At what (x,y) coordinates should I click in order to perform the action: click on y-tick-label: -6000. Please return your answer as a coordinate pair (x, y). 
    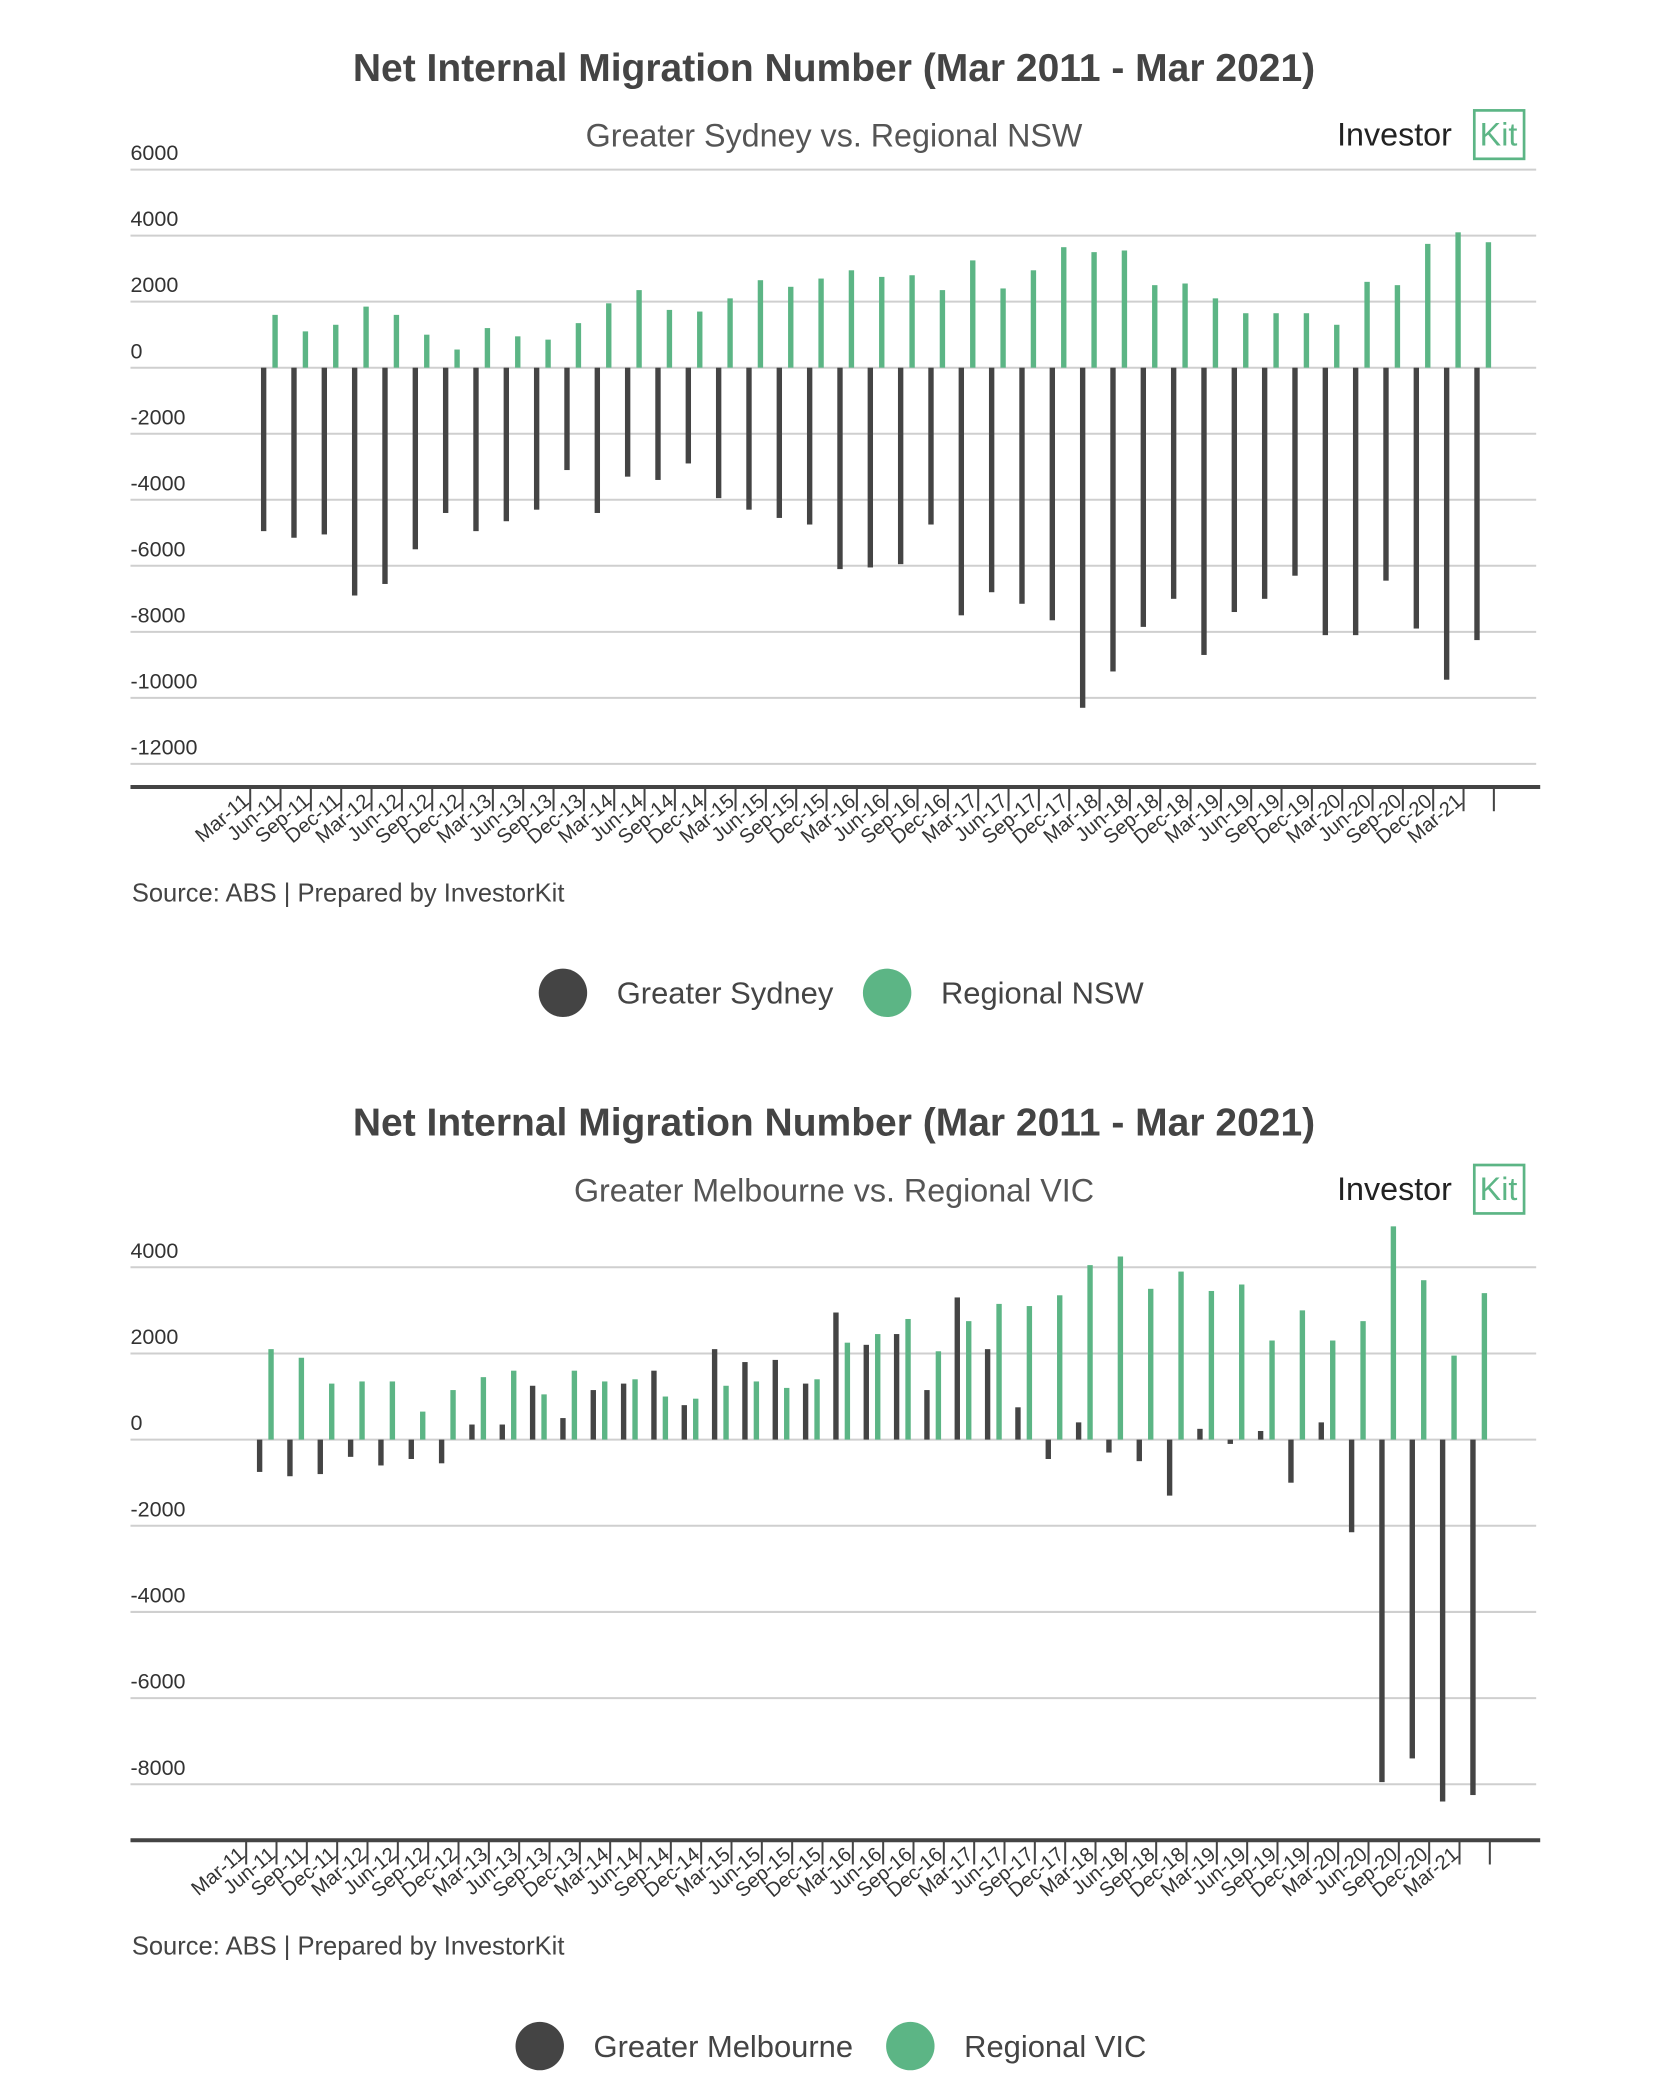
    Looking at the image, I should click on (157, 549).